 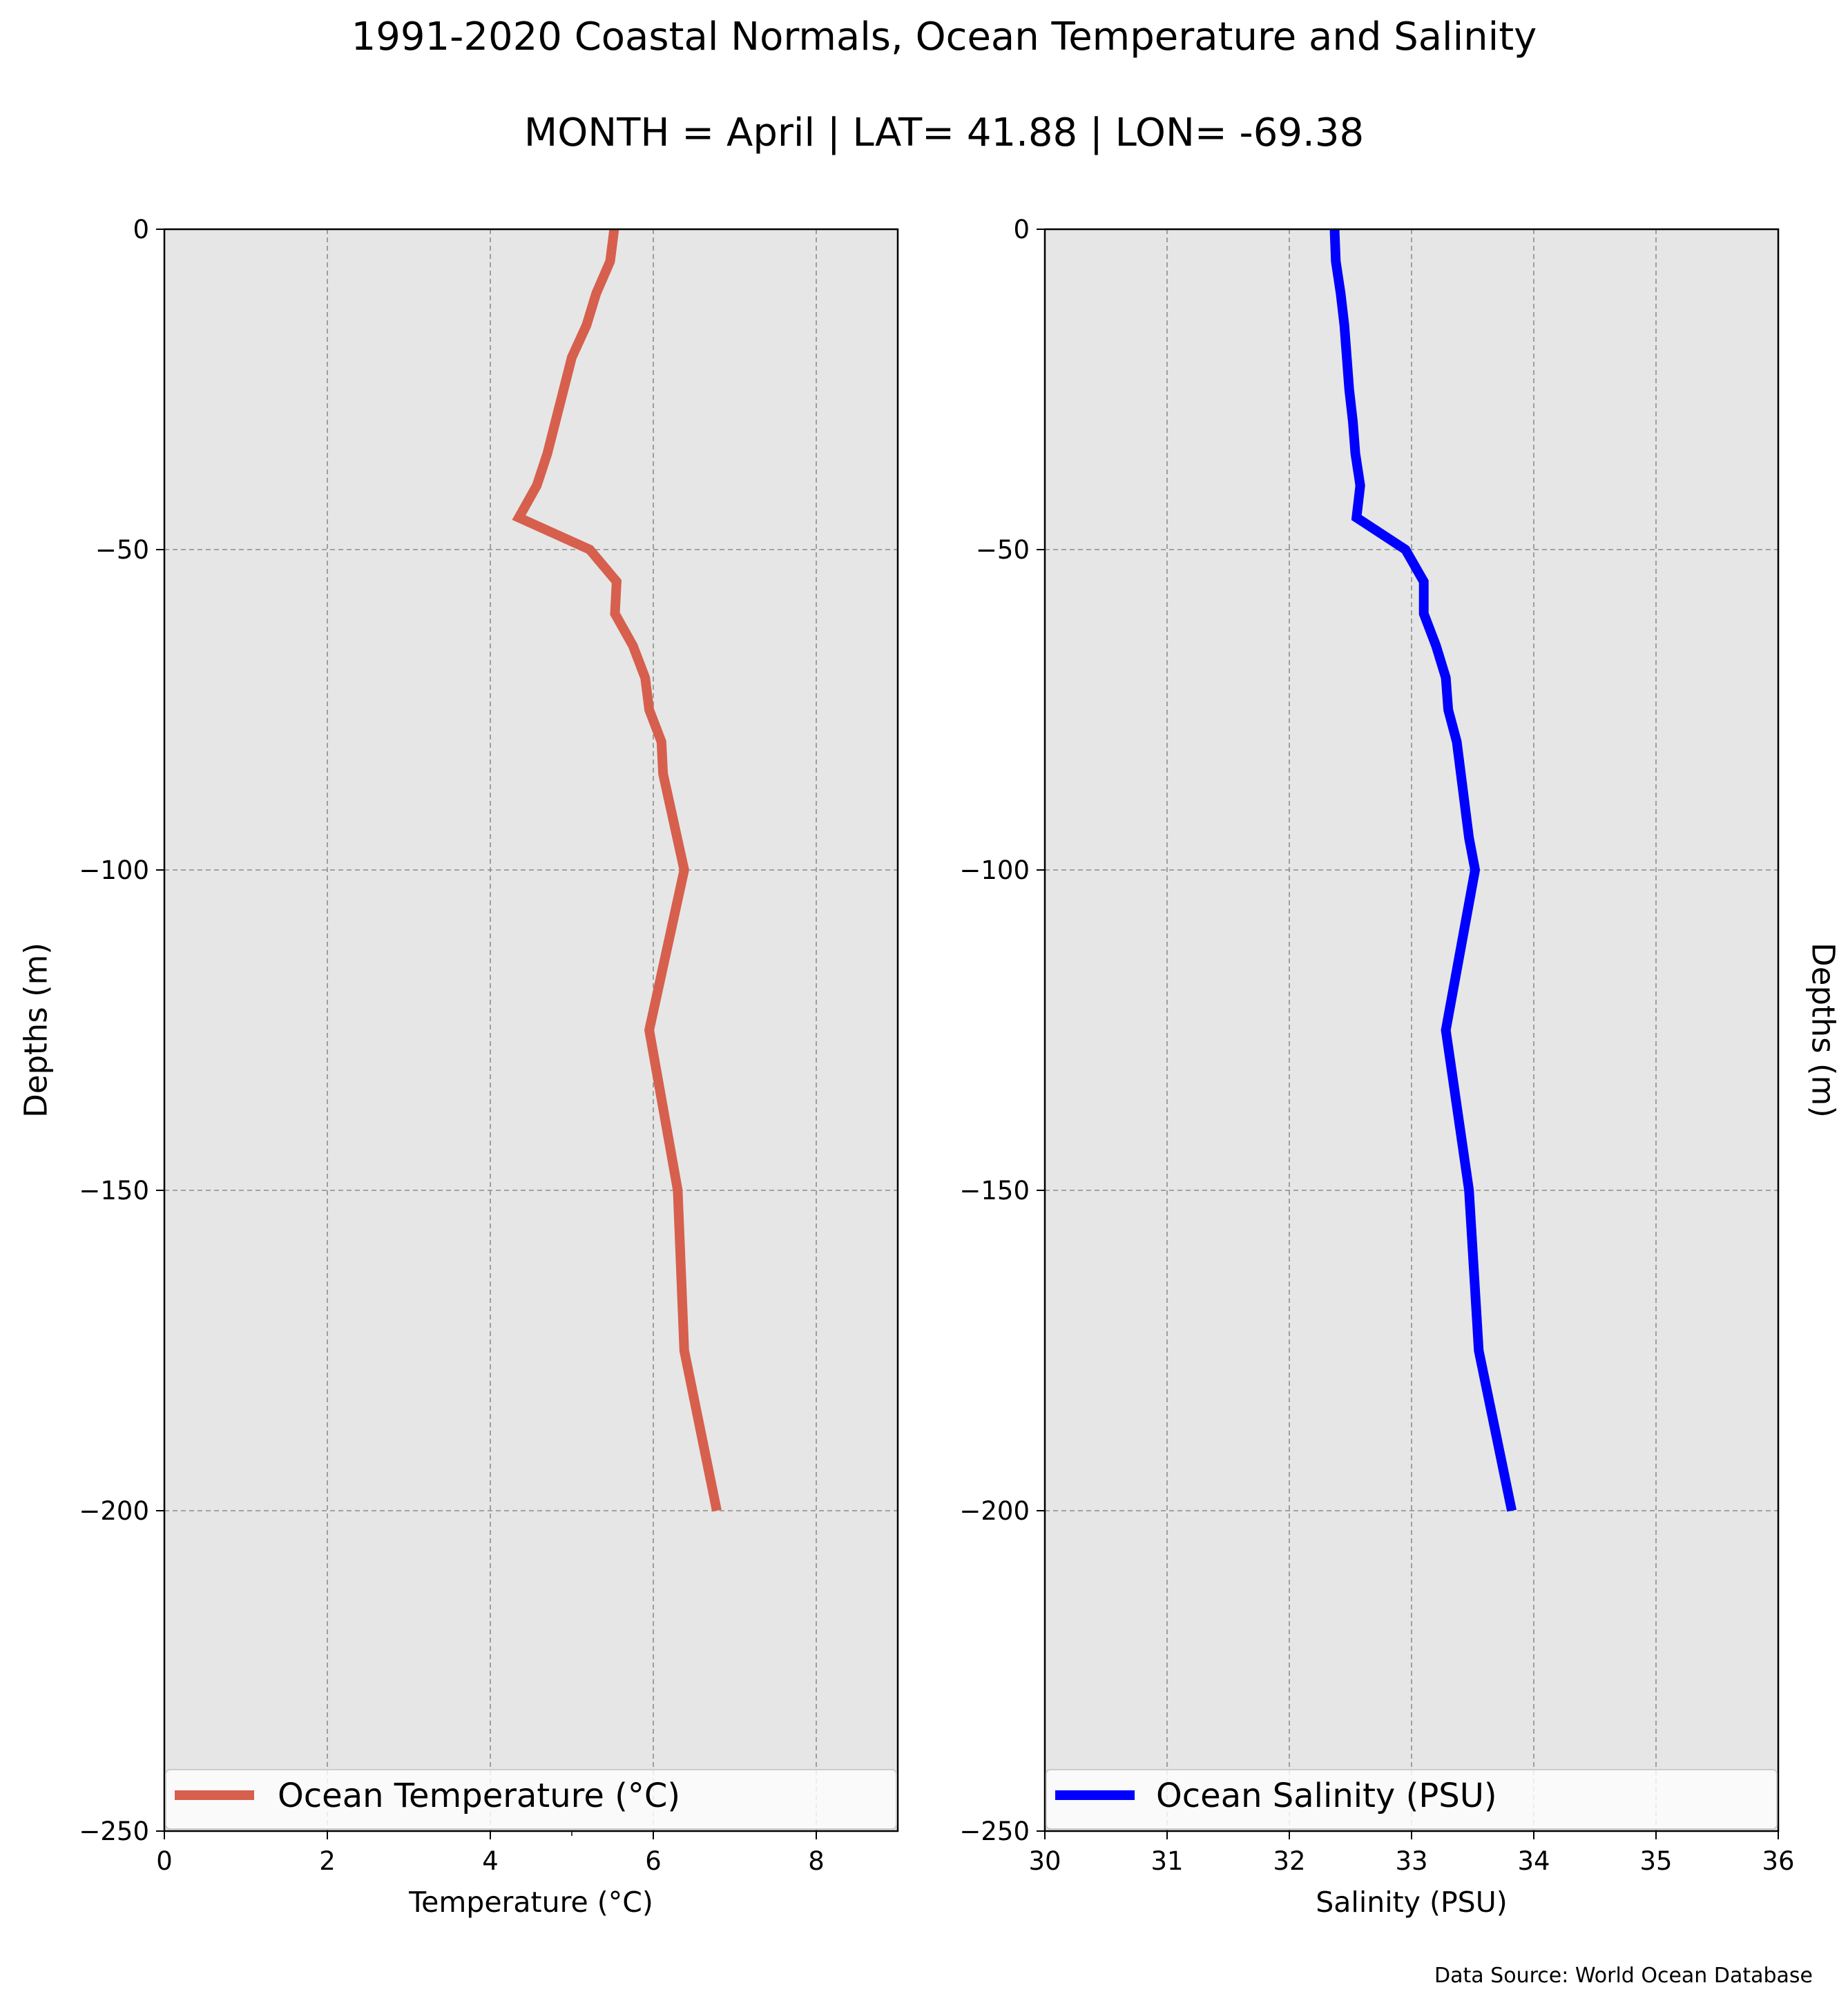 What do you see at coordinates (36, 1030) in the screenshot?
I see `temperature-y-axis-label: Depths (m)` at bounding box center [36, 1030].